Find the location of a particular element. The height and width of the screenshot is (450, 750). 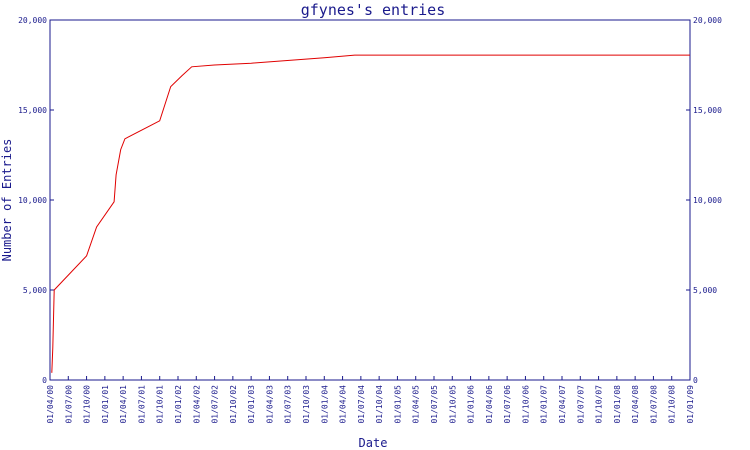

x-tick-label: 01/07/08 is located at coordinates (653, 404).